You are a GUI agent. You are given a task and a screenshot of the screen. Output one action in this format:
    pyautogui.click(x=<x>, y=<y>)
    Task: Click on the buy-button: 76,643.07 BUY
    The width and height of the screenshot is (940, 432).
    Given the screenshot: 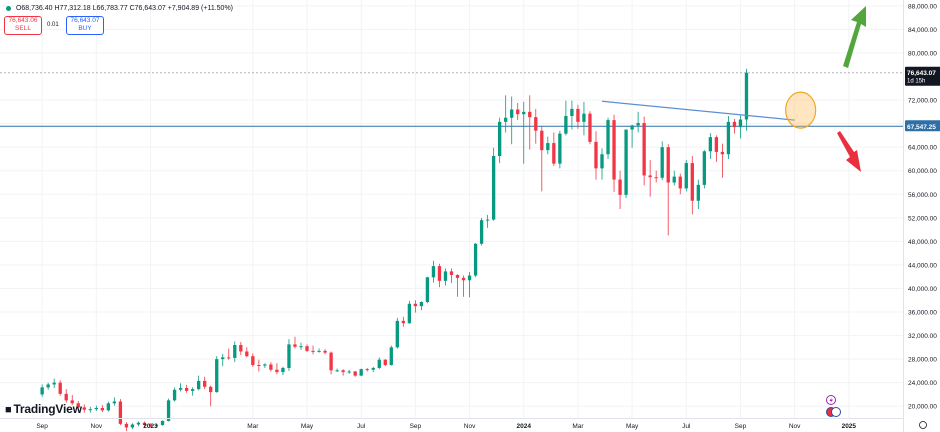 What is the action you would take?
    pyautogui.click(x=85, y=25)
    